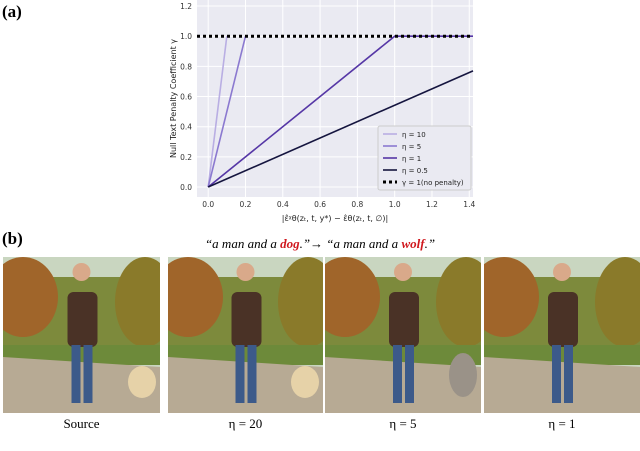  I want to click on y-tick-label: 0.2, so click(186, 157).